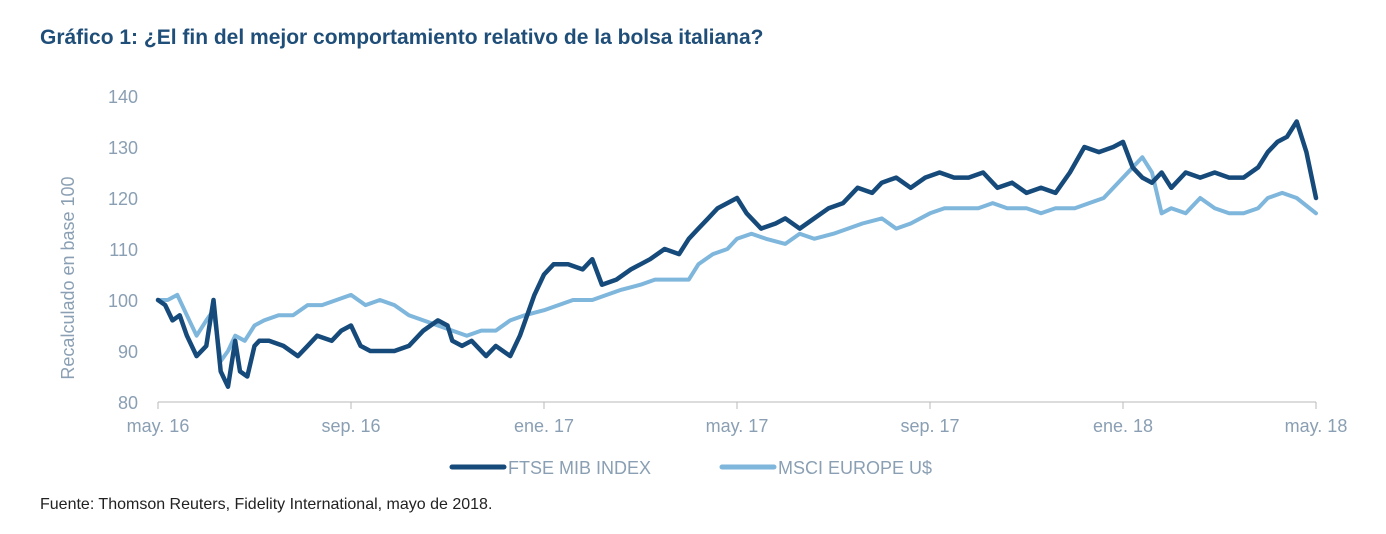 This screenshot has height=534, width=1386. I want to click on x-tick-label: ene. 18, so click(1123, 426).